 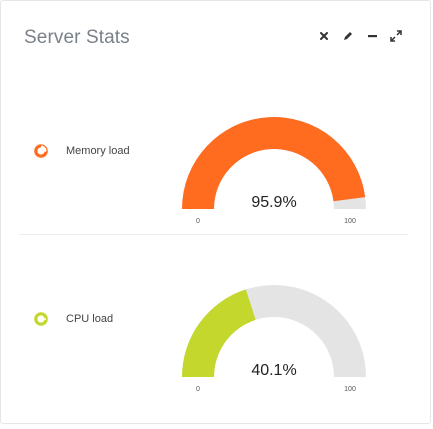 What do you see at coordinates (273, 202) in the screenshot?
I see `gauge-value-label: 95.9%` at bounding box center [273, 202].